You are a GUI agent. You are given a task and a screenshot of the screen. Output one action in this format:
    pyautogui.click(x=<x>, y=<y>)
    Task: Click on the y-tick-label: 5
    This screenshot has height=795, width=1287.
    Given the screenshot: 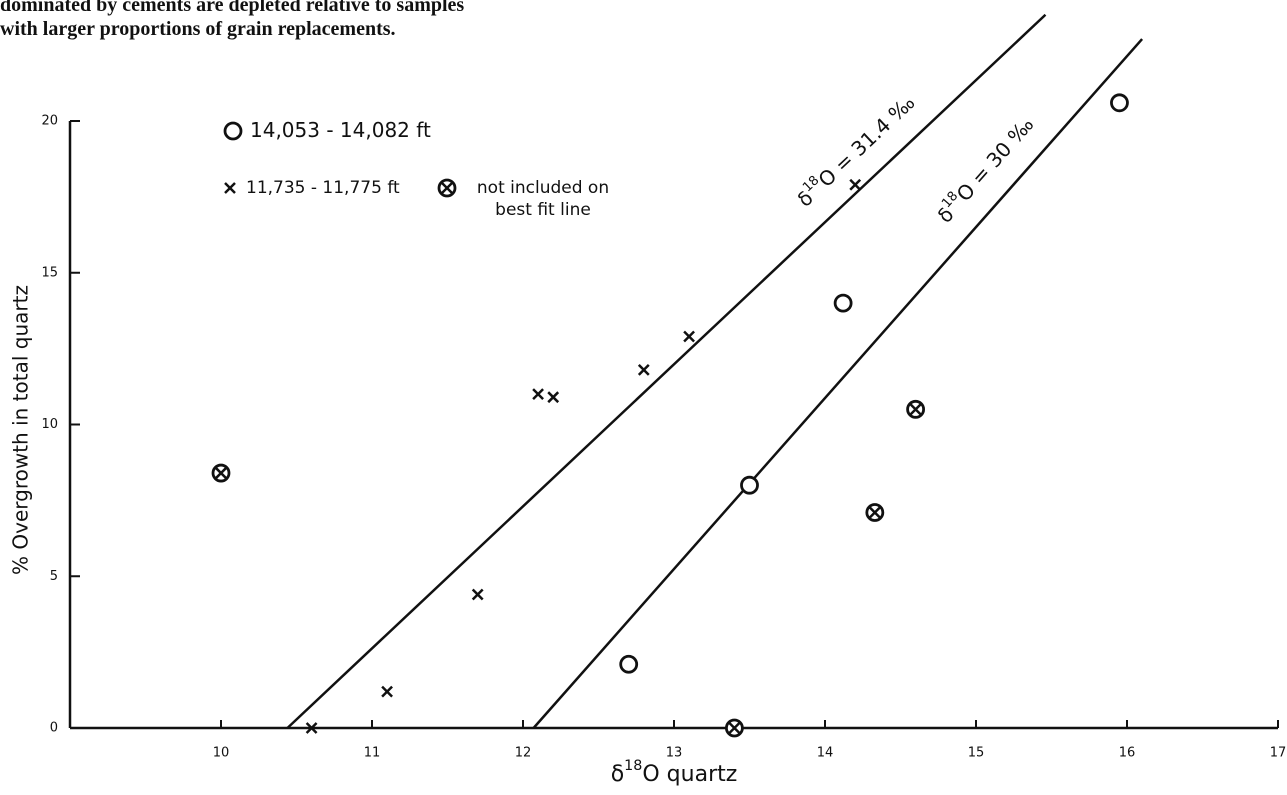 What is the action you would take?
    pyautogui.click(x=54, y=576)
    